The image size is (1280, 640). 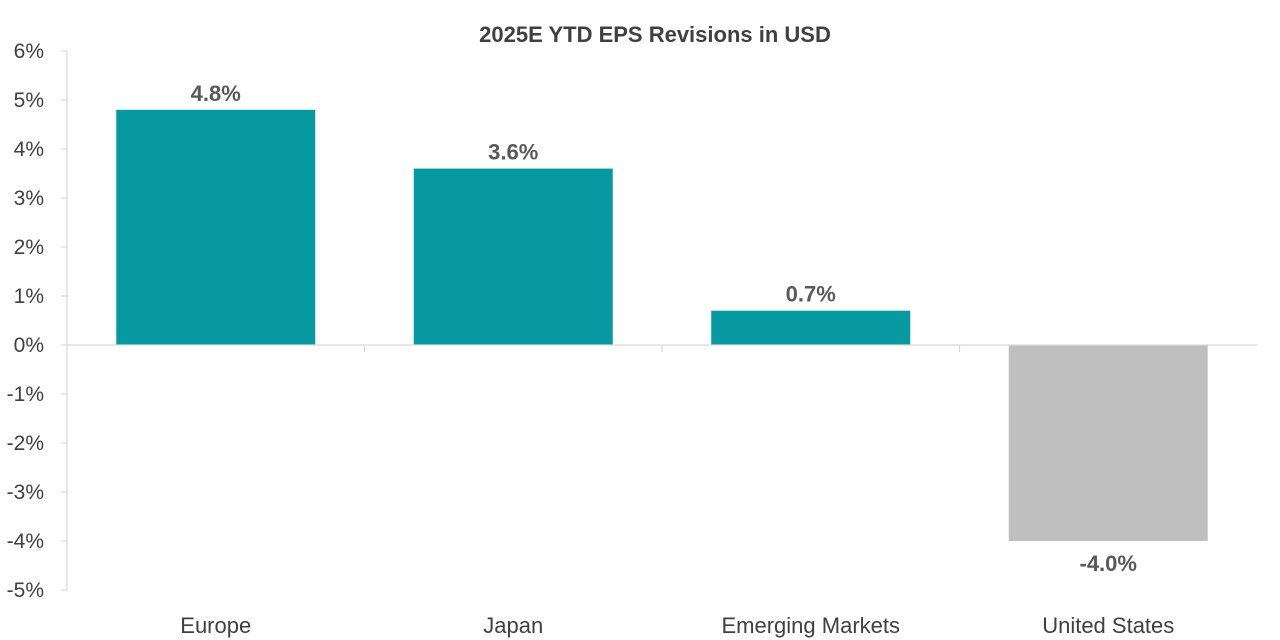 I want to click on data-label: -4.0%, so click(x=1108, y=563).